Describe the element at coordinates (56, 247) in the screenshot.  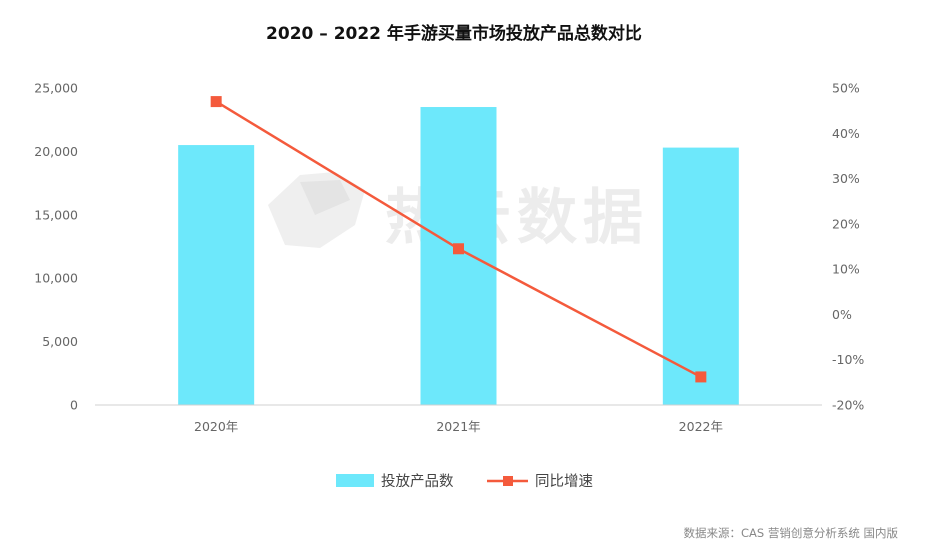
I see `left-axis: 0 5,000 10,000 15,000 20,000 25,000` at that location.